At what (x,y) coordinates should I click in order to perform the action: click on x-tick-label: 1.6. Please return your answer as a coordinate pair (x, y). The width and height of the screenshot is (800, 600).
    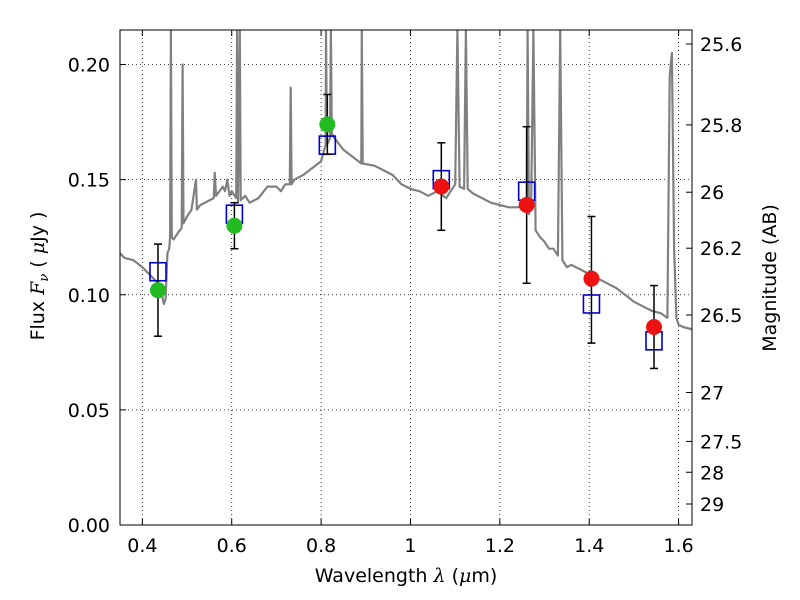
    Looking at the image, I should click on (678, 546).